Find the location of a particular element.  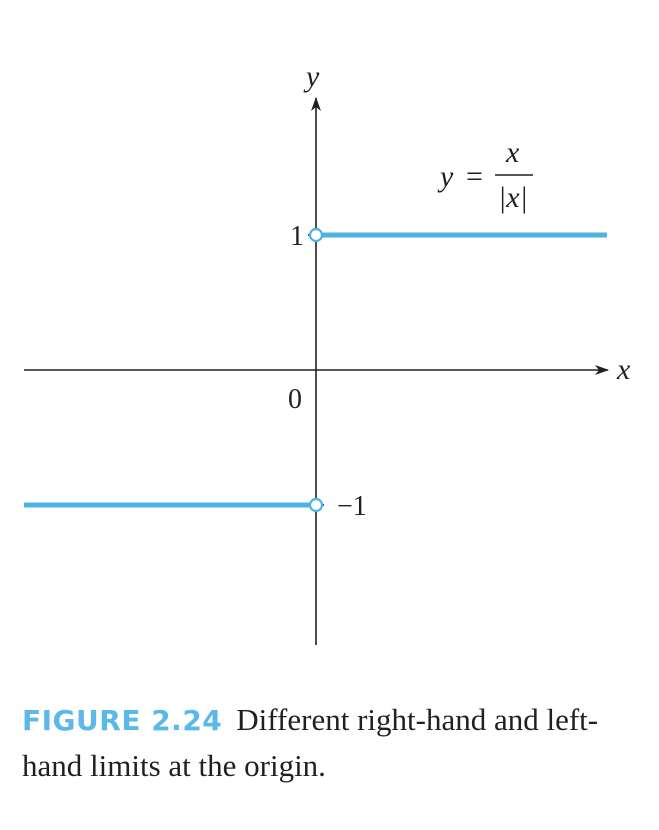

equation-numerator: x is located at coordinates (512, 152).